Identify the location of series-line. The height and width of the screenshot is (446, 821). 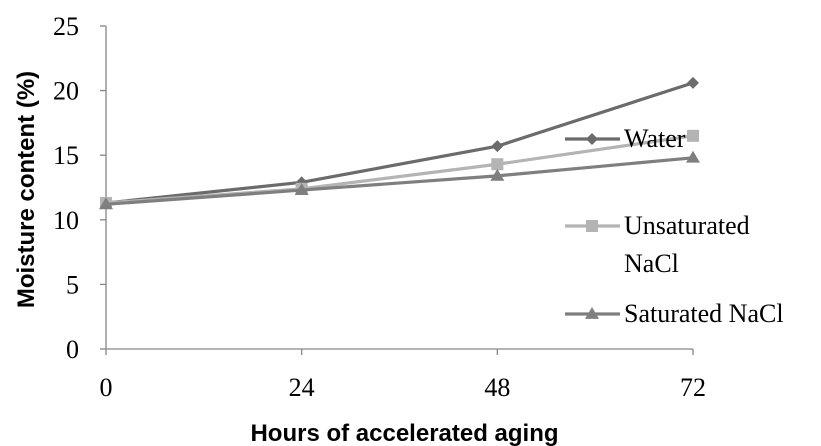
(399, 181).